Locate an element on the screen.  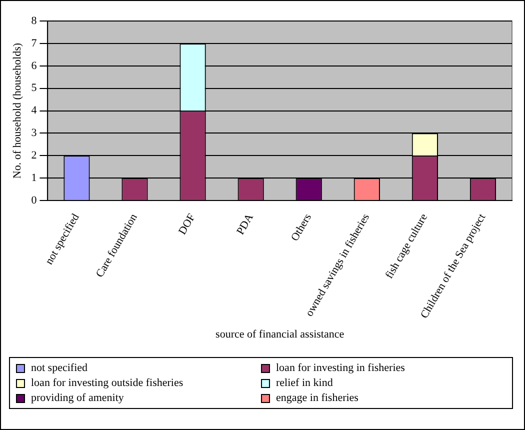
y-tick-label: 1 is located at coordinates (34, 178).